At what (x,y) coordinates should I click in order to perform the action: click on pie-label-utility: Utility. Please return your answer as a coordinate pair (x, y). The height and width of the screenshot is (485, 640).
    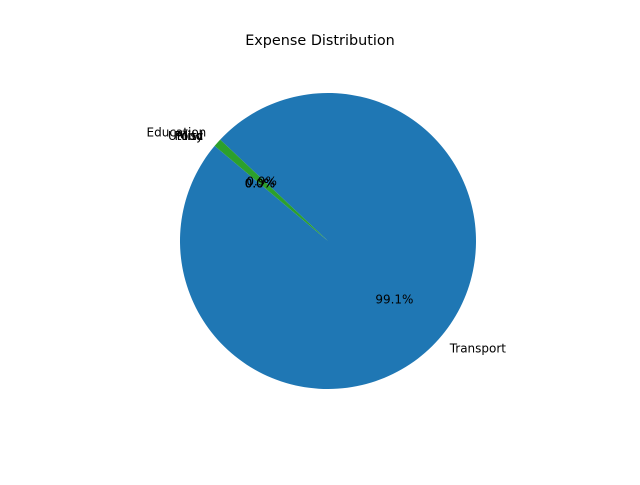
    Looking at the image, I should click on (185, 136).